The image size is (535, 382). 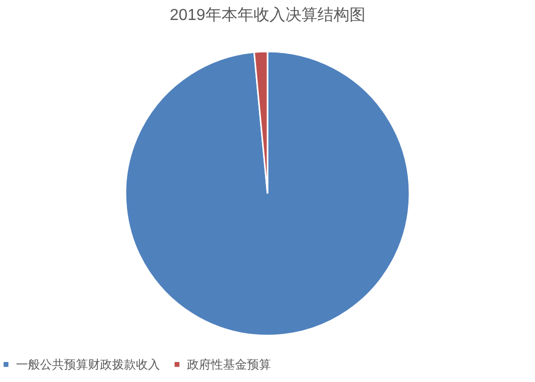 I want to click on legend-label: 一般公共预算财政拨款收入, so click(x=88, y=364).